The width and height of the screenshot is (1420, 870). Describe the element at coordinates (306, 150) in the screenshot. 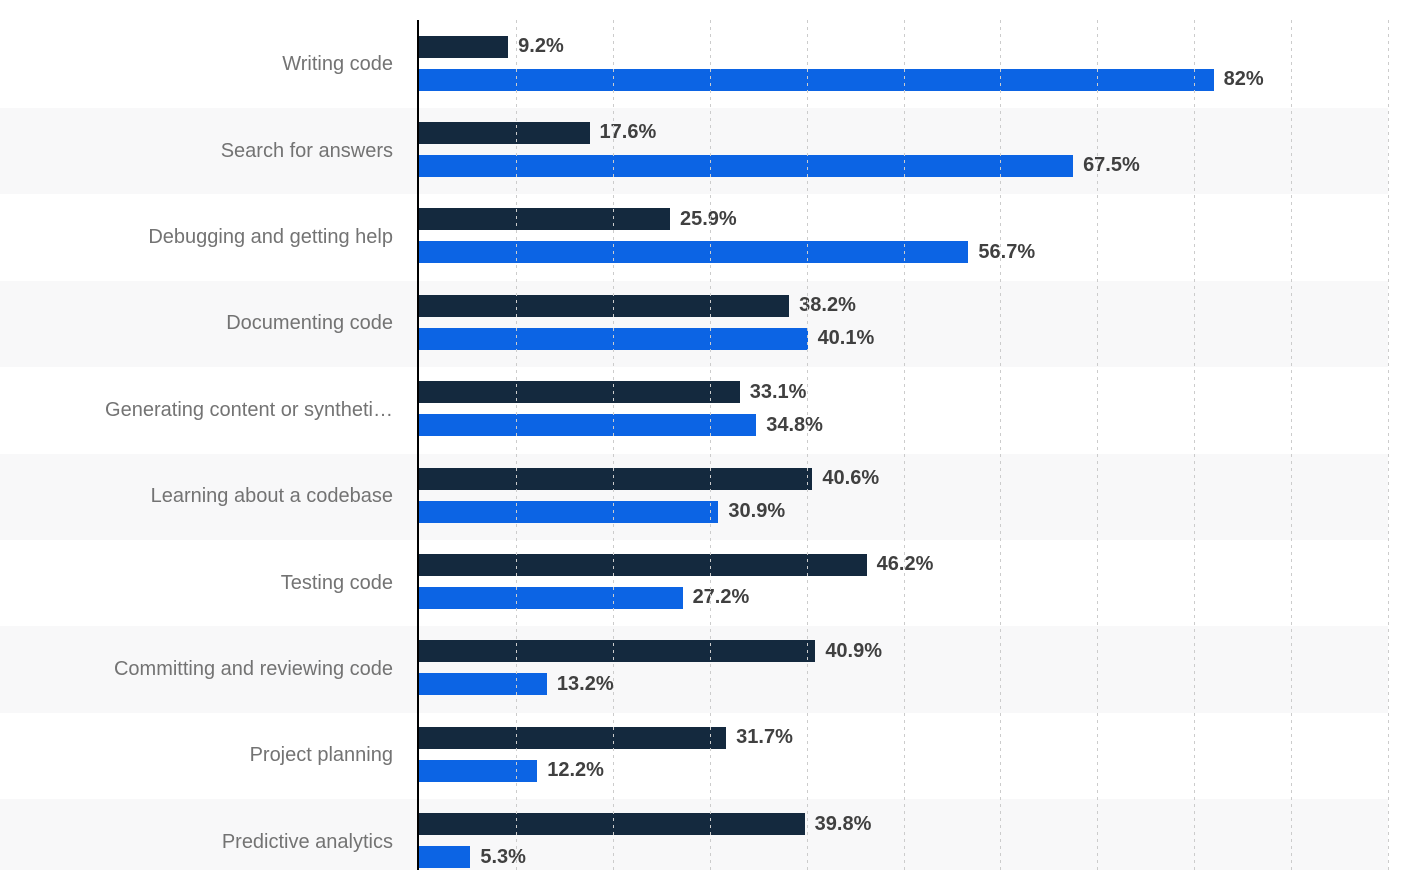

I see `category-label: Search for answers` at that location.